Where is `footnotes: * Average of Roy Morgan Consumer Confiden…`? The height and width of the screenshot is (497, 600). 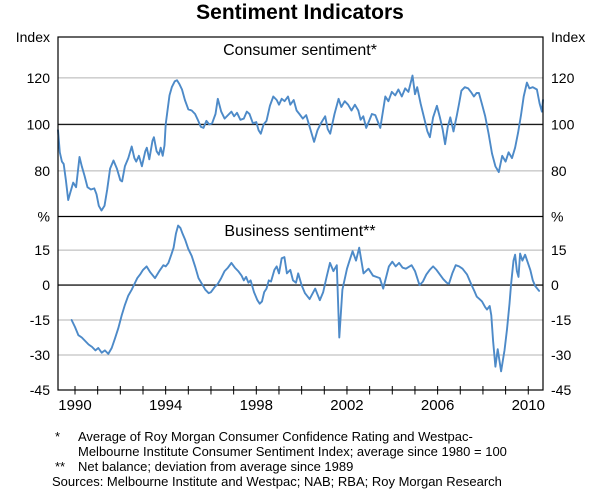
footnotes: * Average of Roy Morgan Consumer Confiden… is located at coordinates (322, 459).